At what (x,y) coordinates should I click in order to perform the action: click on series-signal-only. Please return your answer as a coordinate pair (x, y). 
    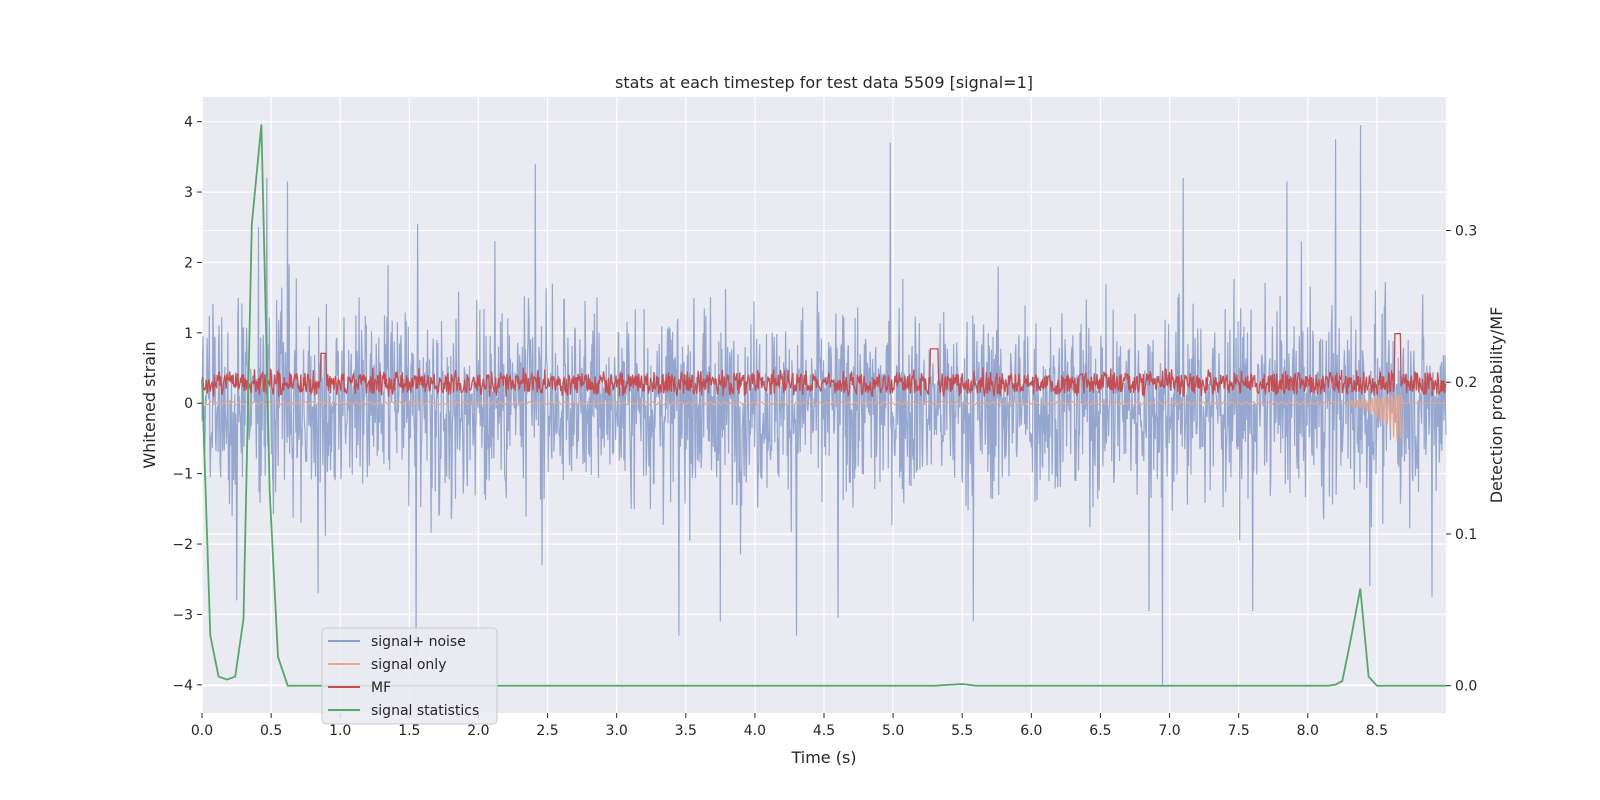
    Looking at the image, I should click on (823, 418).